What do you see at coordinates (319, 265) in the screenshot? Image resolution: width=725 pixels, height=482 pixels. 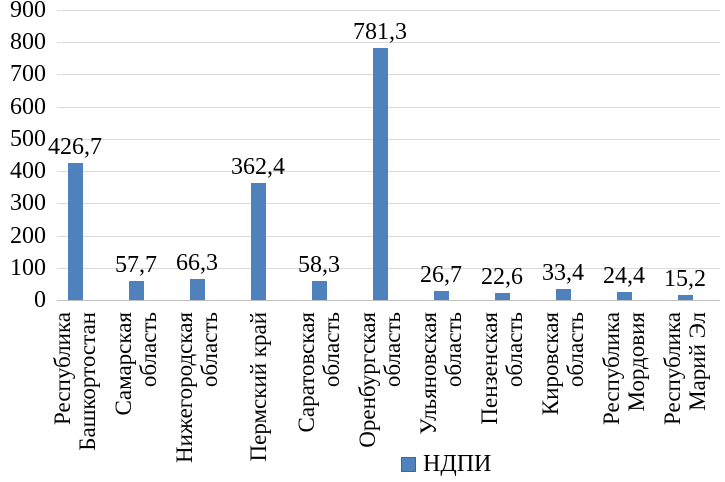 I see `bar-value-label: 58,3` at bounding box center [319, 265].